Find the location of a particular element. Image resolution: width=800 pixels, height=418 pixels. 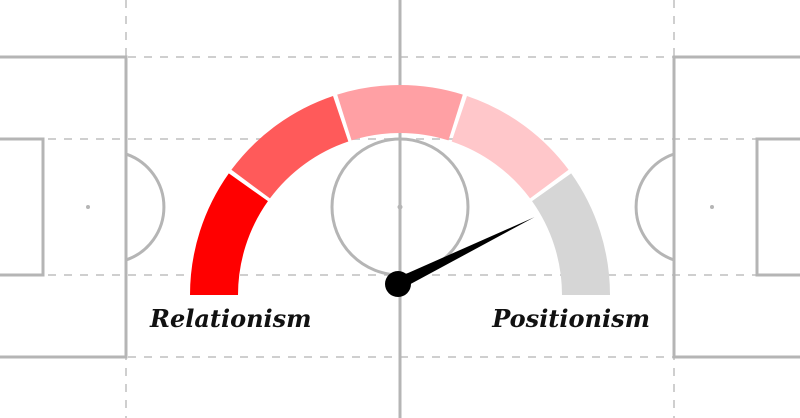

needle-pointer is located at coordinates (465, 253).